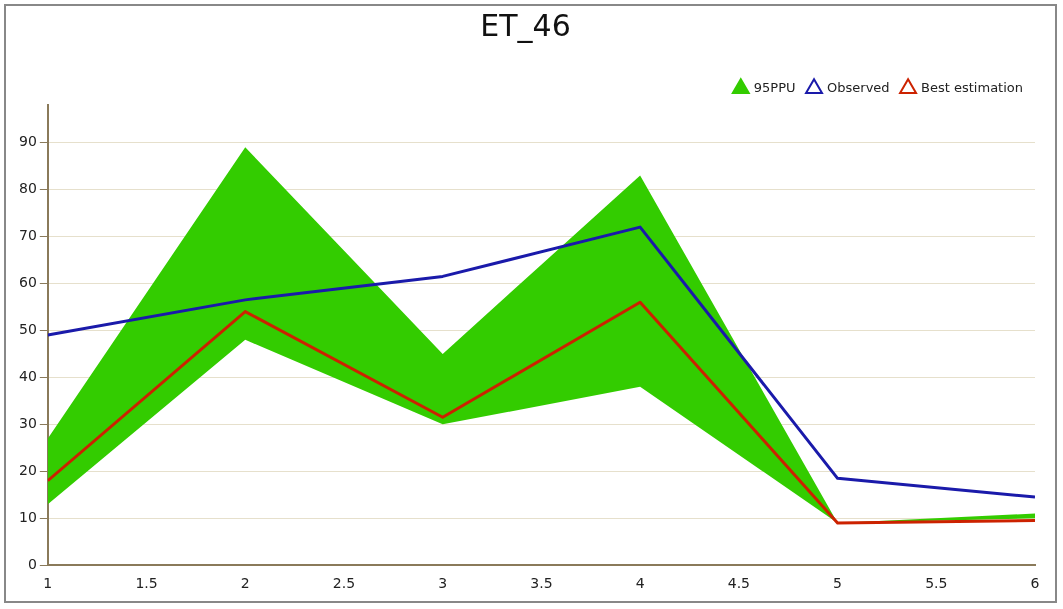 This screenshot has height=609, width=1063. I want to click on y-tick-label: 30, so click(27, 422).